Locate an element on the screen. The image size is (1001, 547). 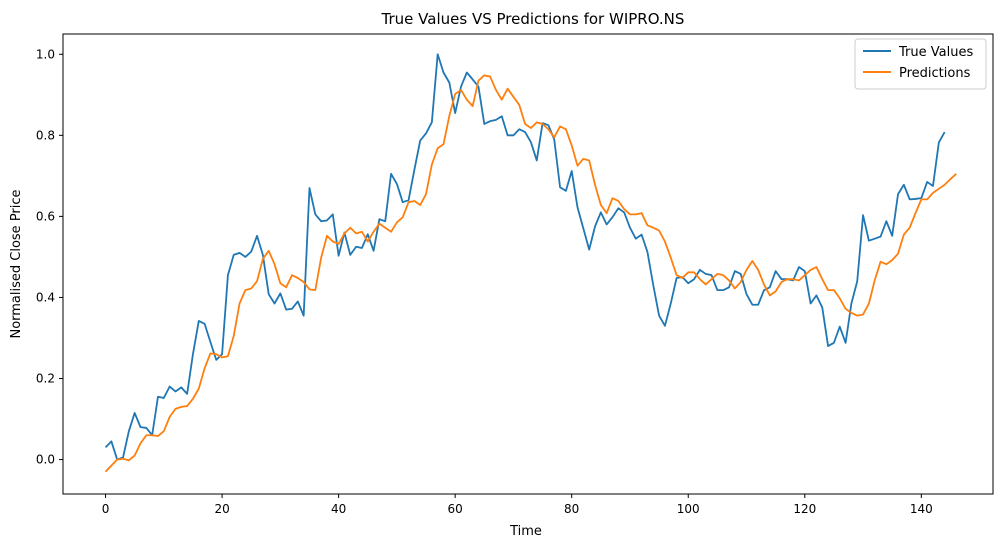
x-tick-label: 60 is located at coordinates (455, 509).